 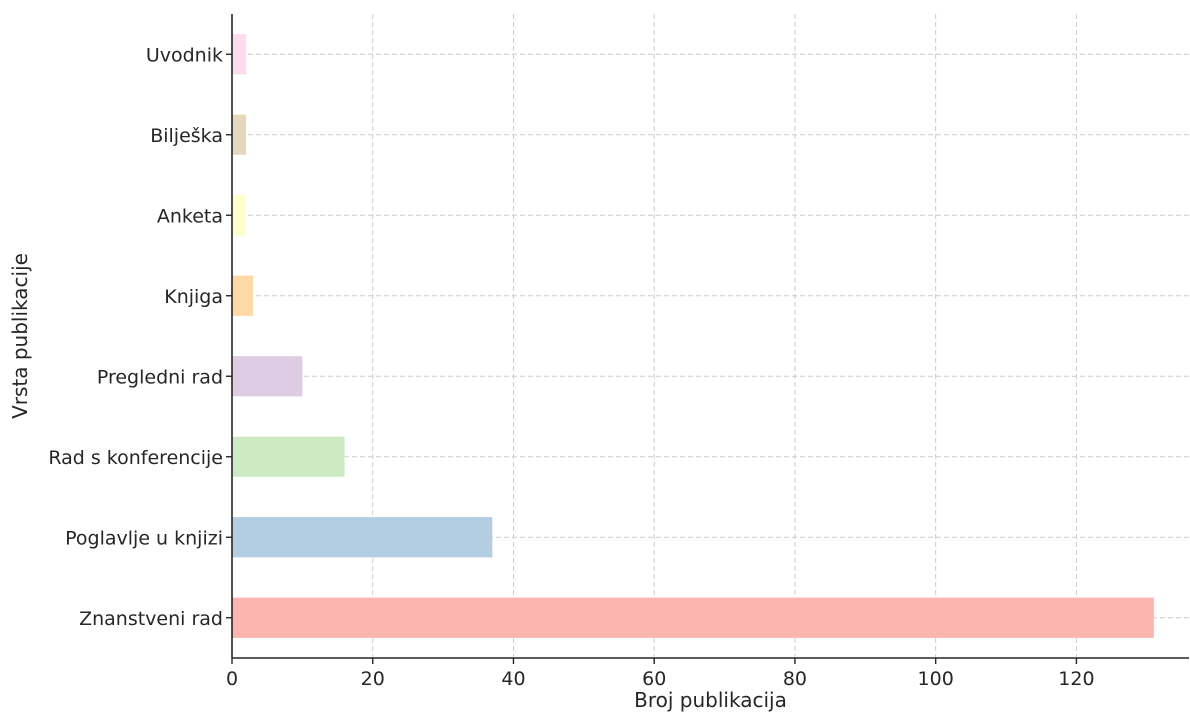 I want to click on x-tick-label: 120, so click(x=1076, y=679).